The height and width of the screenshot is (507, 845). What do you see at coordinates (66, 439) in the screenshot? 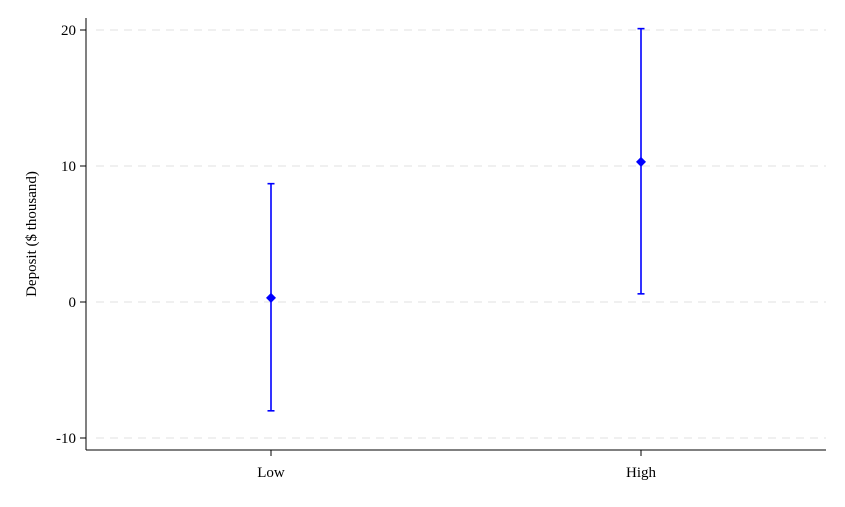
I see `y-tick-label: -10` at bounding box center [66, 439].